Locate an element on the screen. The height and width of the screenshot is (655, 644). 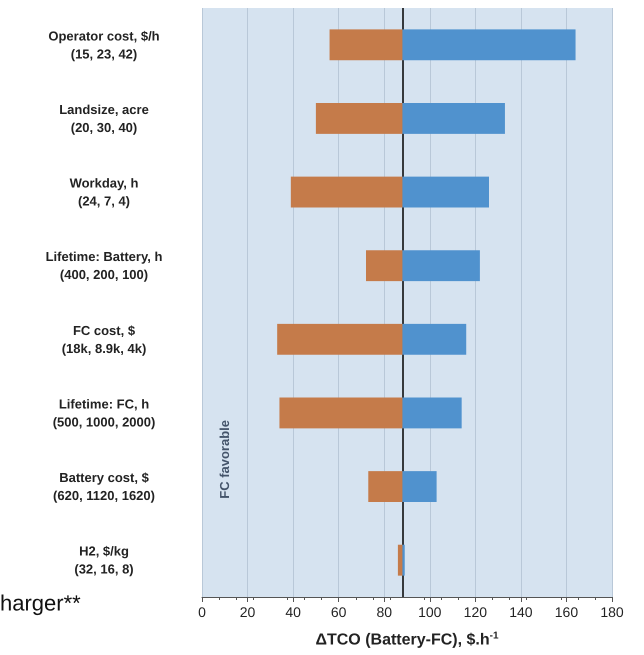
y-tick-label: FC cost, $ (18k, 8.9k, 4k) is located at coordinates (104, 339).